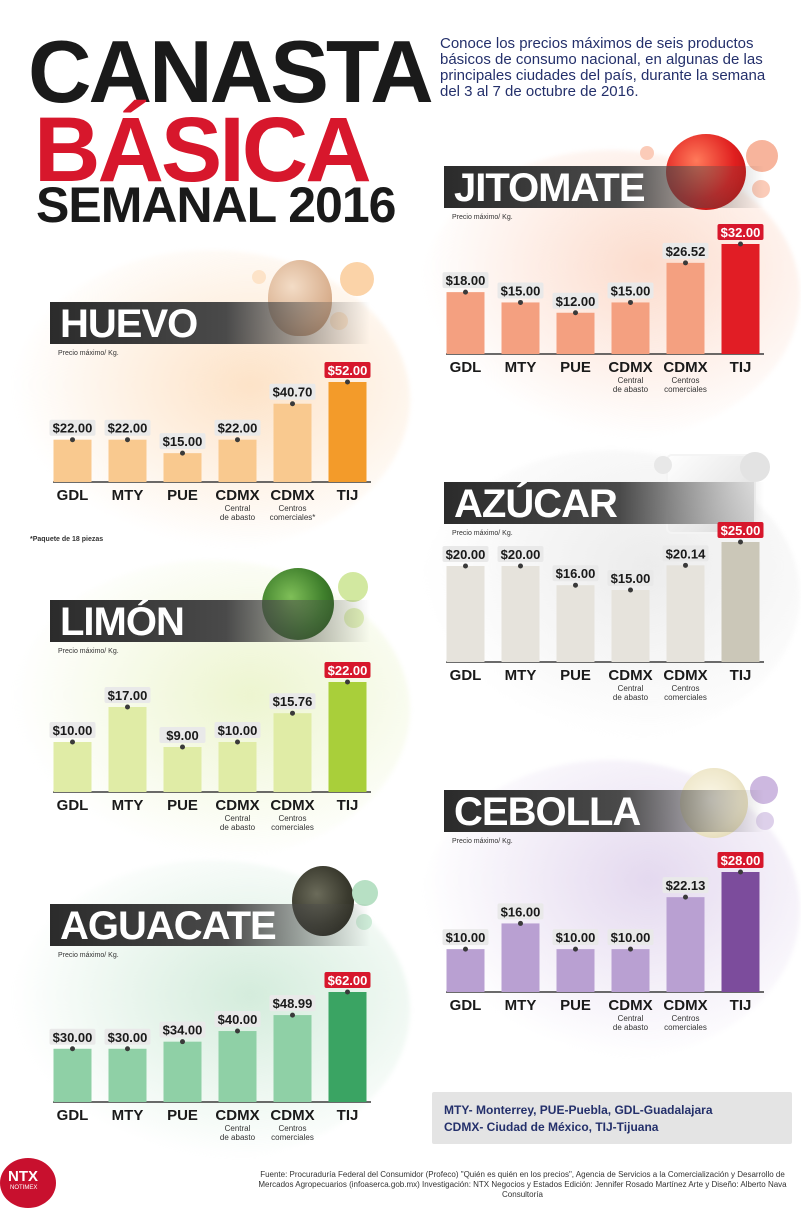 The height and width of the screenshot is (1208, 801). I want to click on value-label-3: $40.00, so click(238, 1019).